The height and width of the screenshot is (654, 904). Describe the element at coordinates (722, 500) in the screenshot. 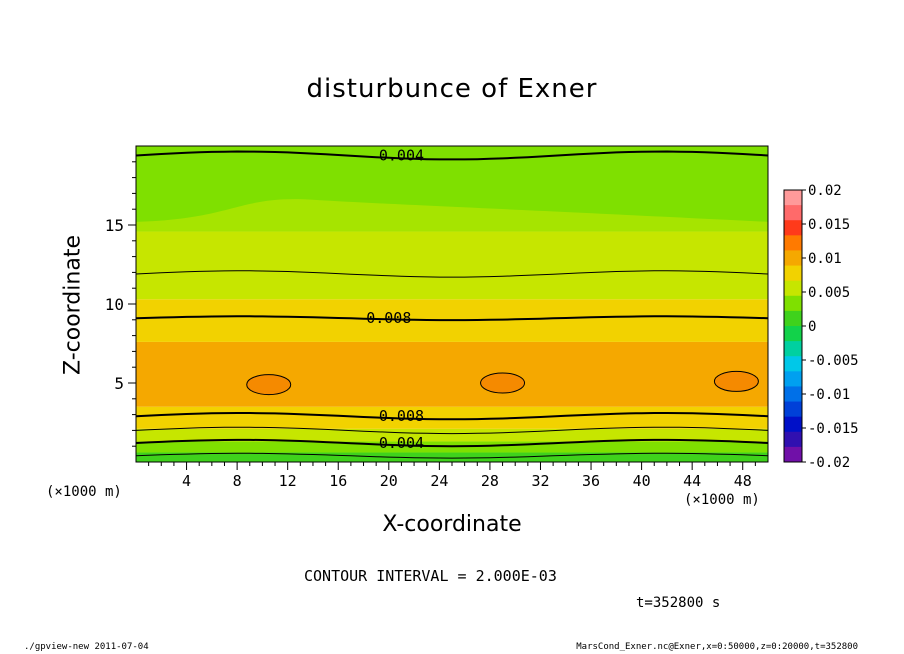

I see `x-unit-label: (×1000 m)` at that location.